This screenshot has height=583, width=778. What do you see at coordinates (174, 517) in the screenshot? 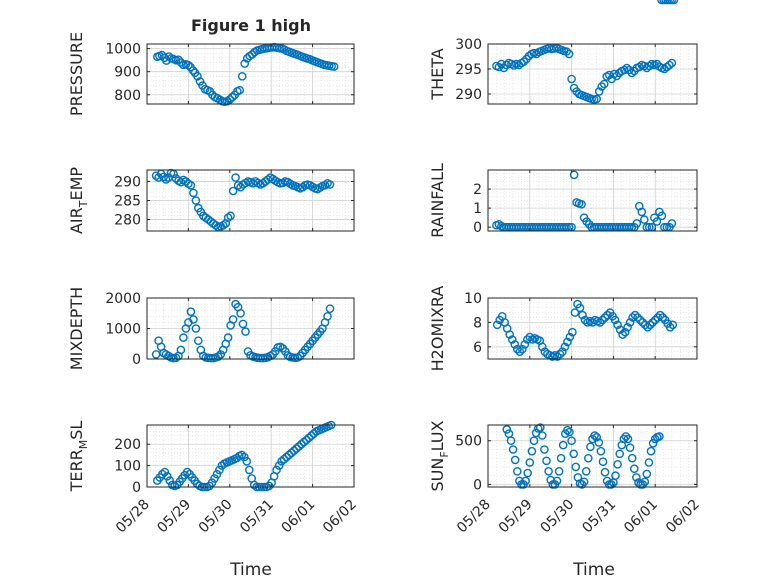
I see `x-tick-label: 05/29` at bounding box center [174, 517].